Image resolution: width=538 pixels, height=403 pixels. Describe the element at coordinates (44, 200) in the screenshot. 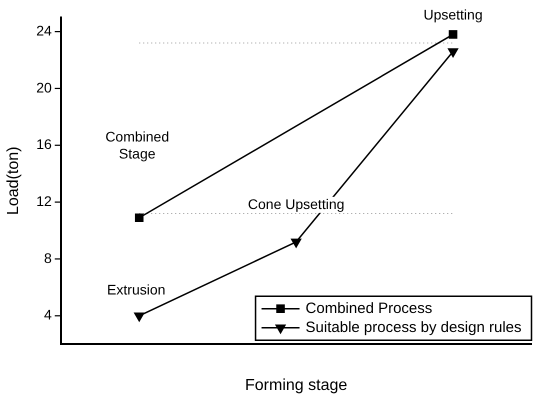

I see `y-tick-label: 12` at that location.